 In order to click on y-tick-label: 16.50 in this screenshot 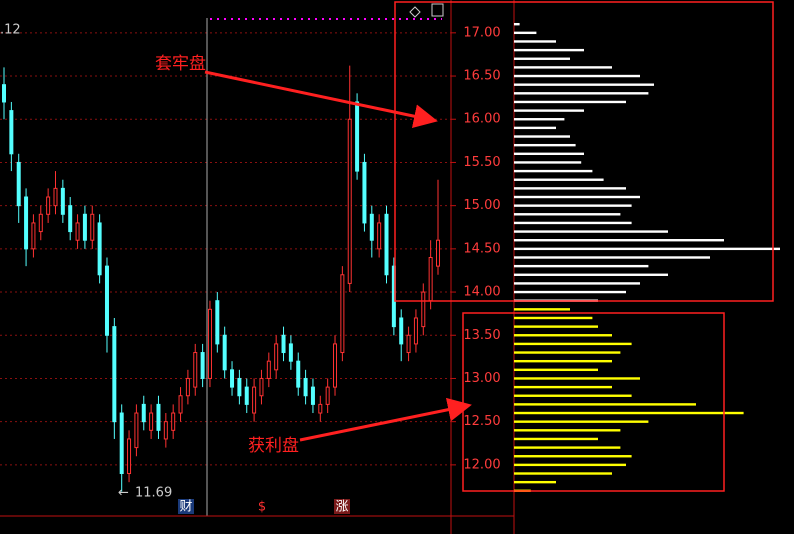, I will do `click(481, 76)`.